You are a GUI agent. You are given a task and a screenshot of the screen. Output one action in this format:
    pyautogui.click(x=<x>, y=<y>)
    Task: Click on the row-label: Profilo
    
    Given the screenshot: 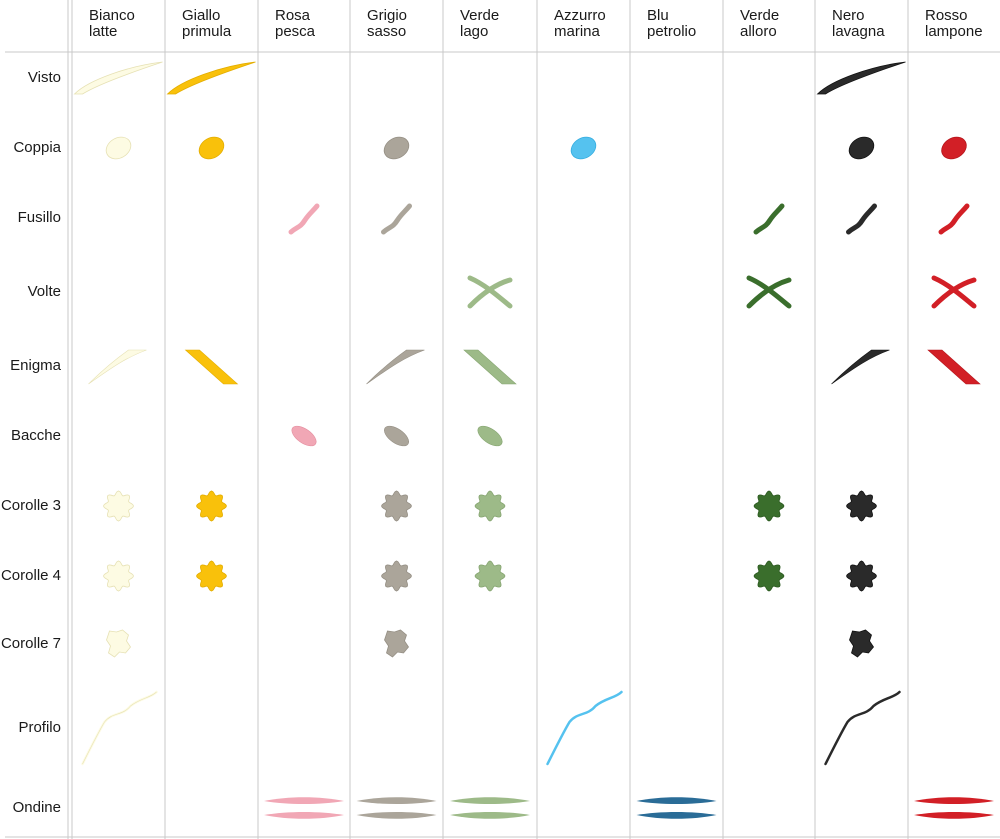 What is the action you would take?
    pyautogui.click(x=39, y=727)
    